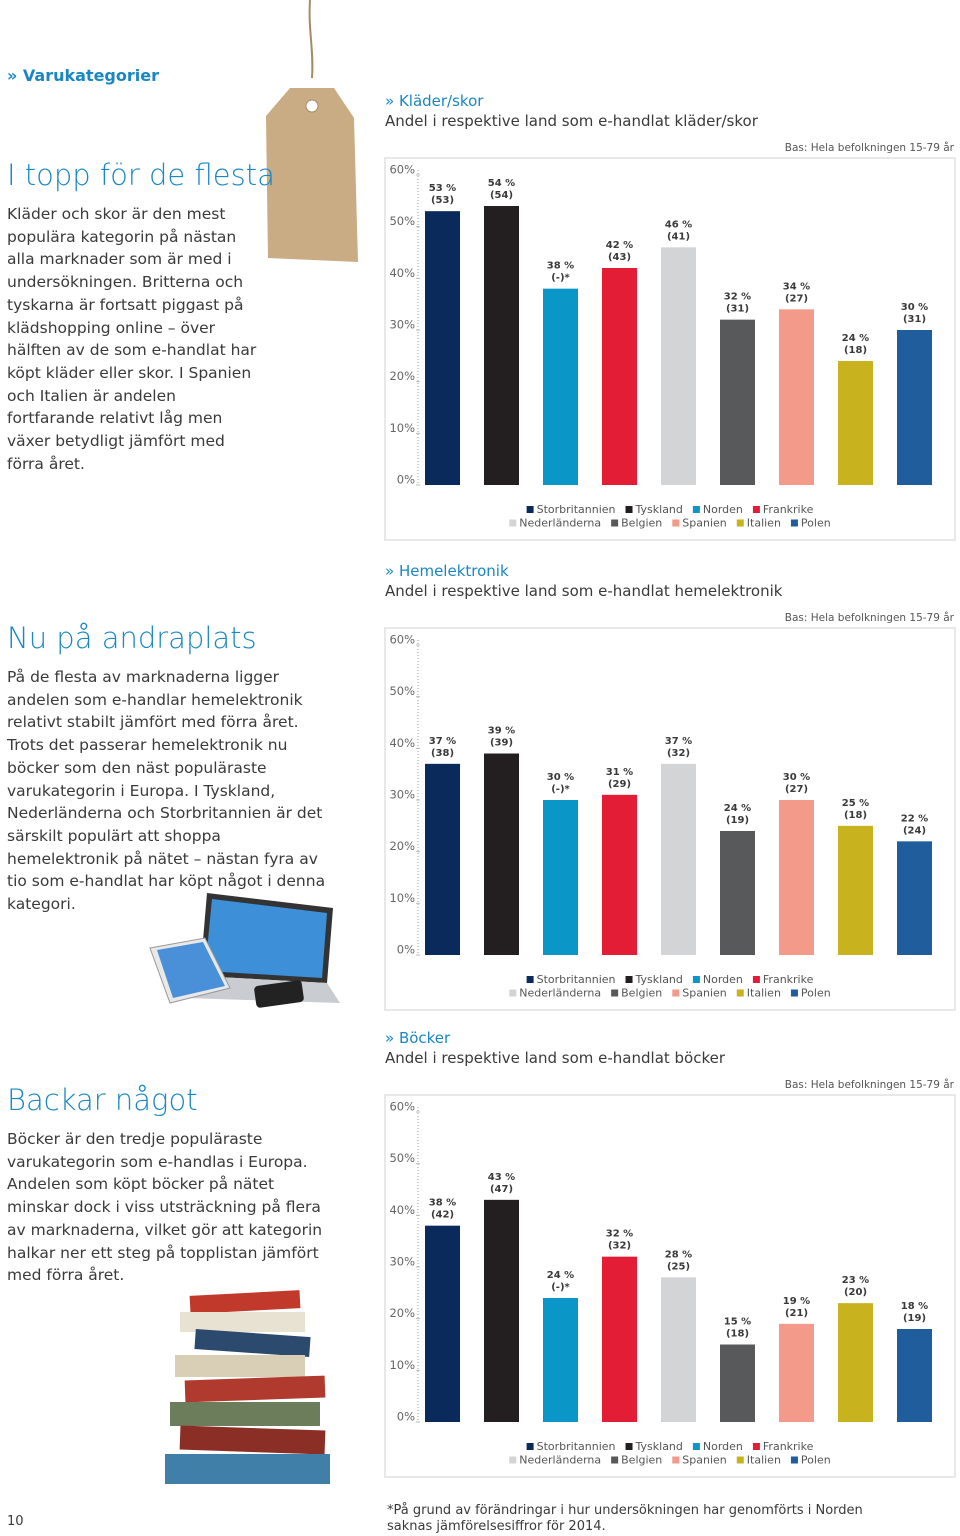 The width and height of the screenshot is (960, 1536). What do you see at coordinates (418, 1038) in the screenshot?
I see `chart-kicker: » Böcker` at bounding box center [418, 1038].